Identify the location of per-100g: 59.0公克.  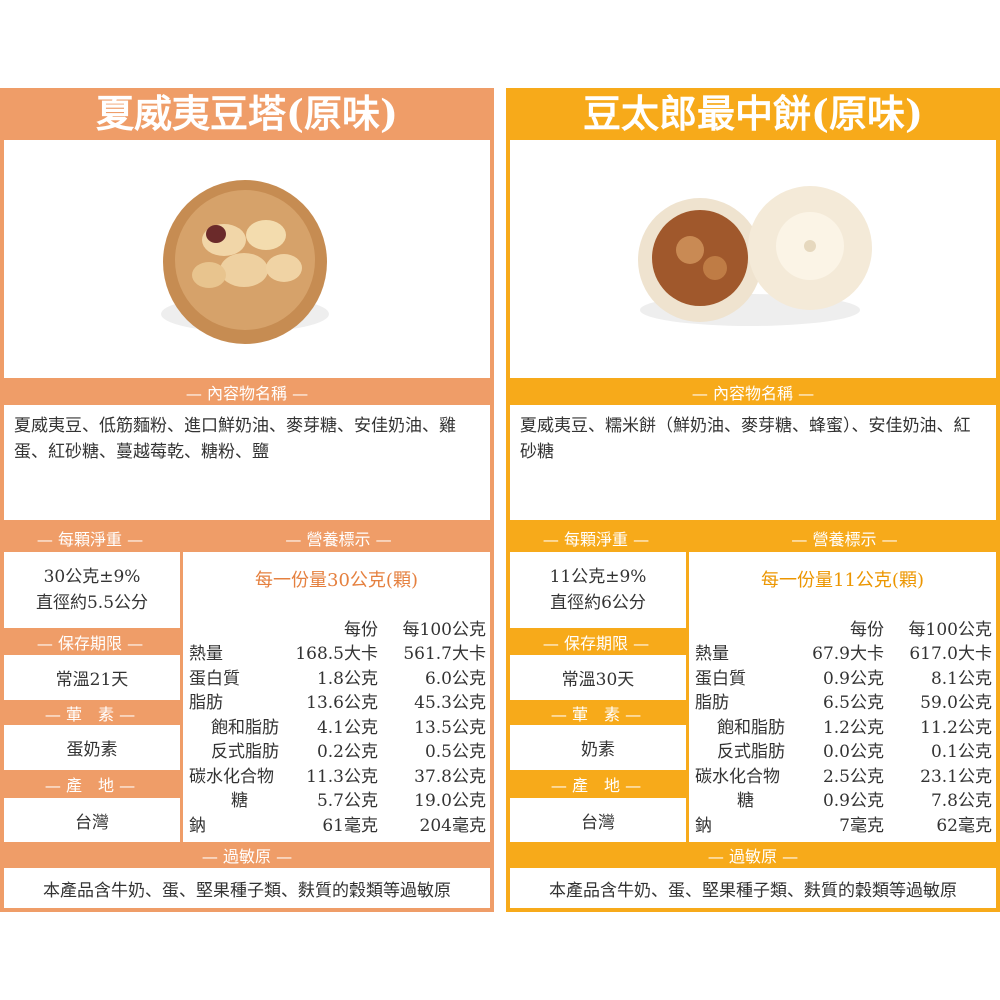
(956, 703).